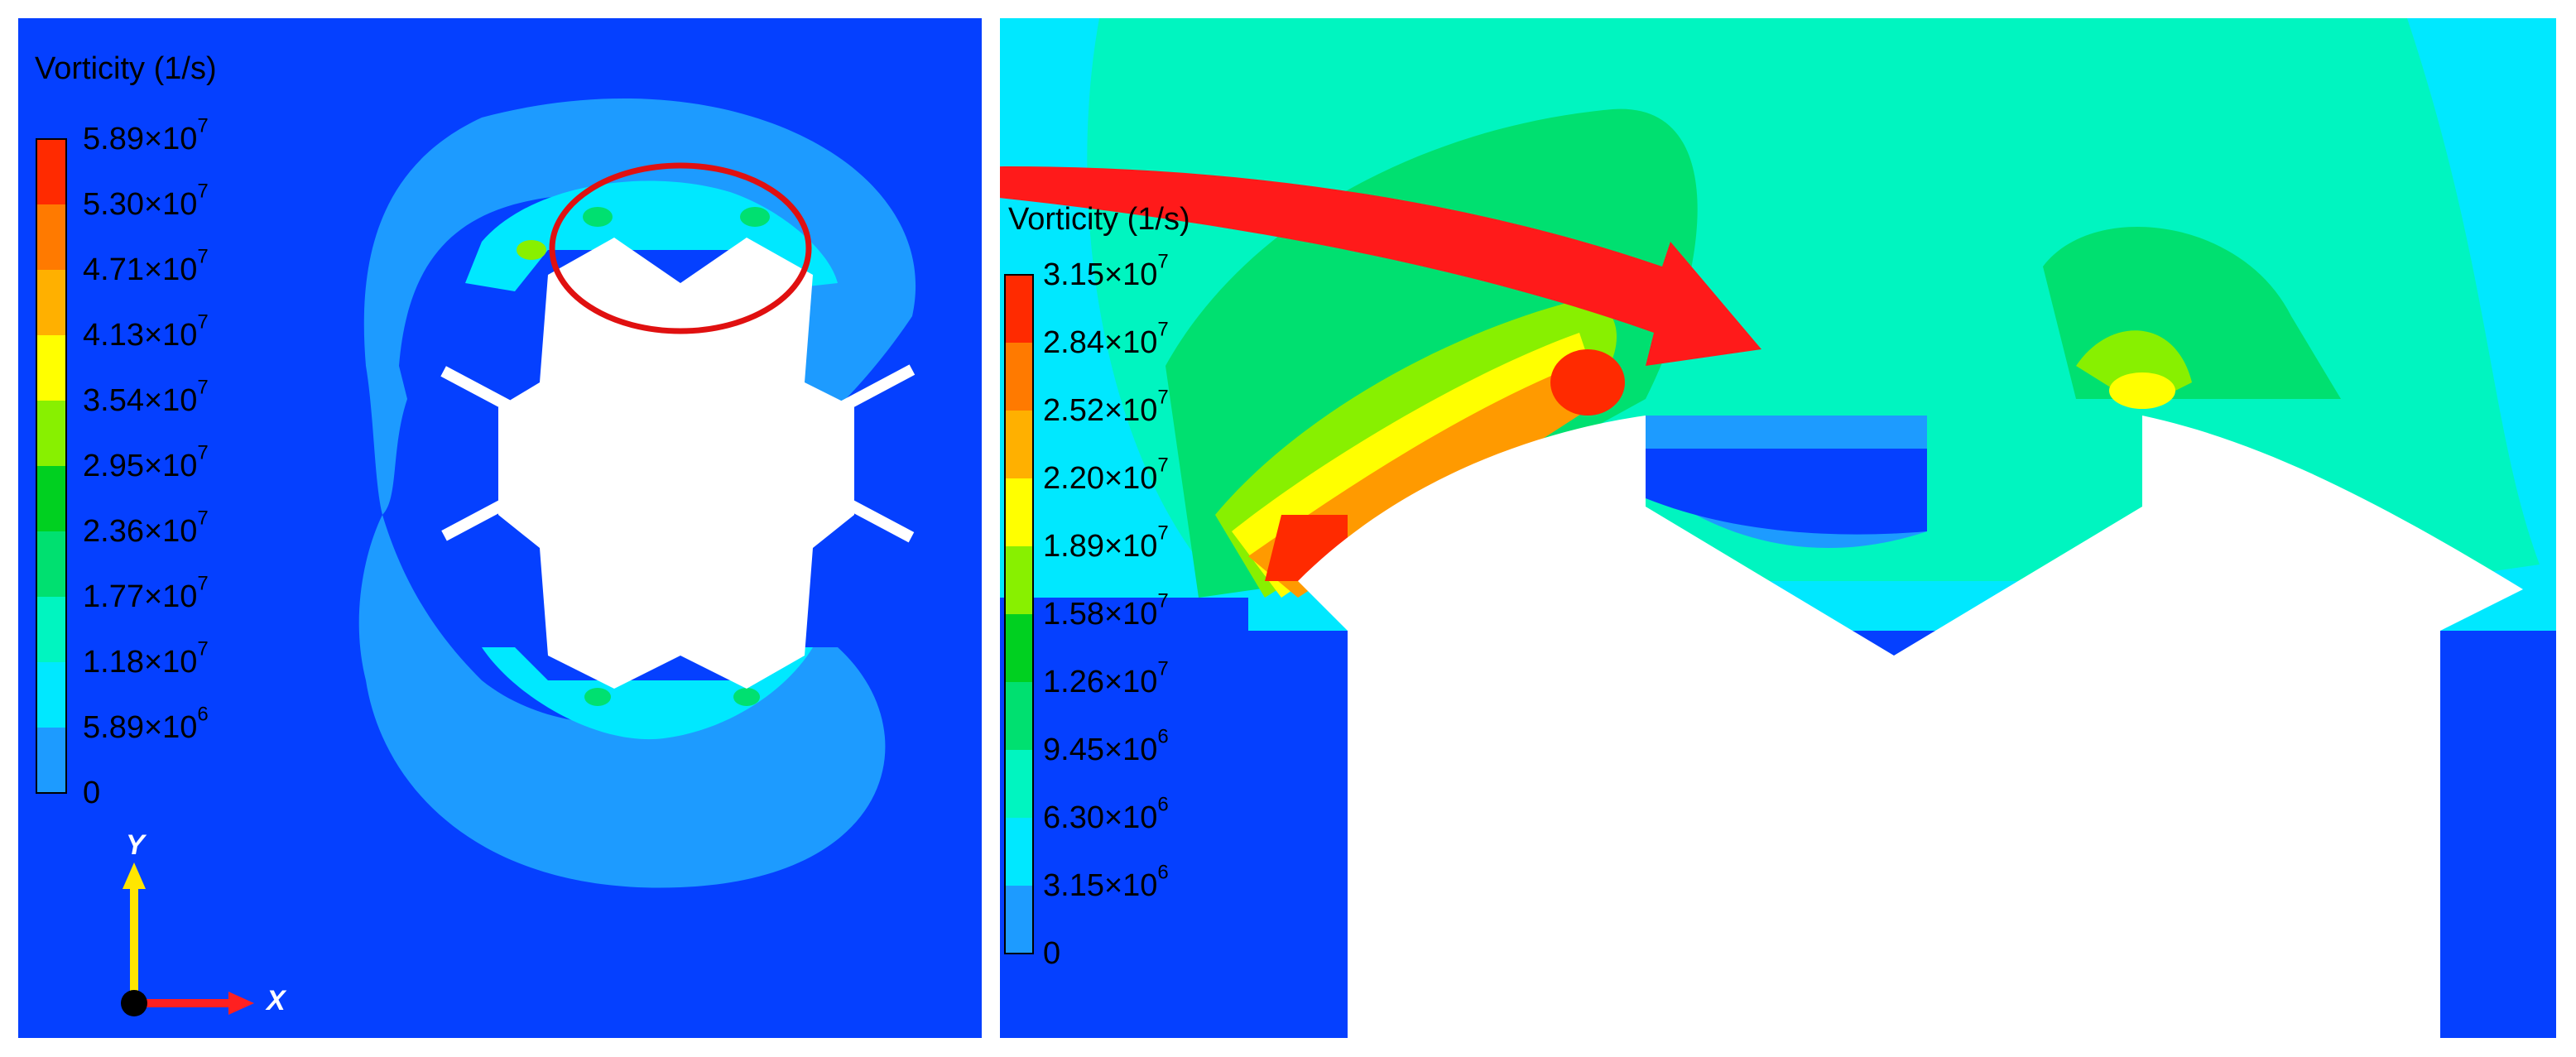  What do you see at coordinates (146, 462) in the screenshot?
I see `left-colorbar-tick-label: 2.95×10⁷` at bounding box center [146, 462].